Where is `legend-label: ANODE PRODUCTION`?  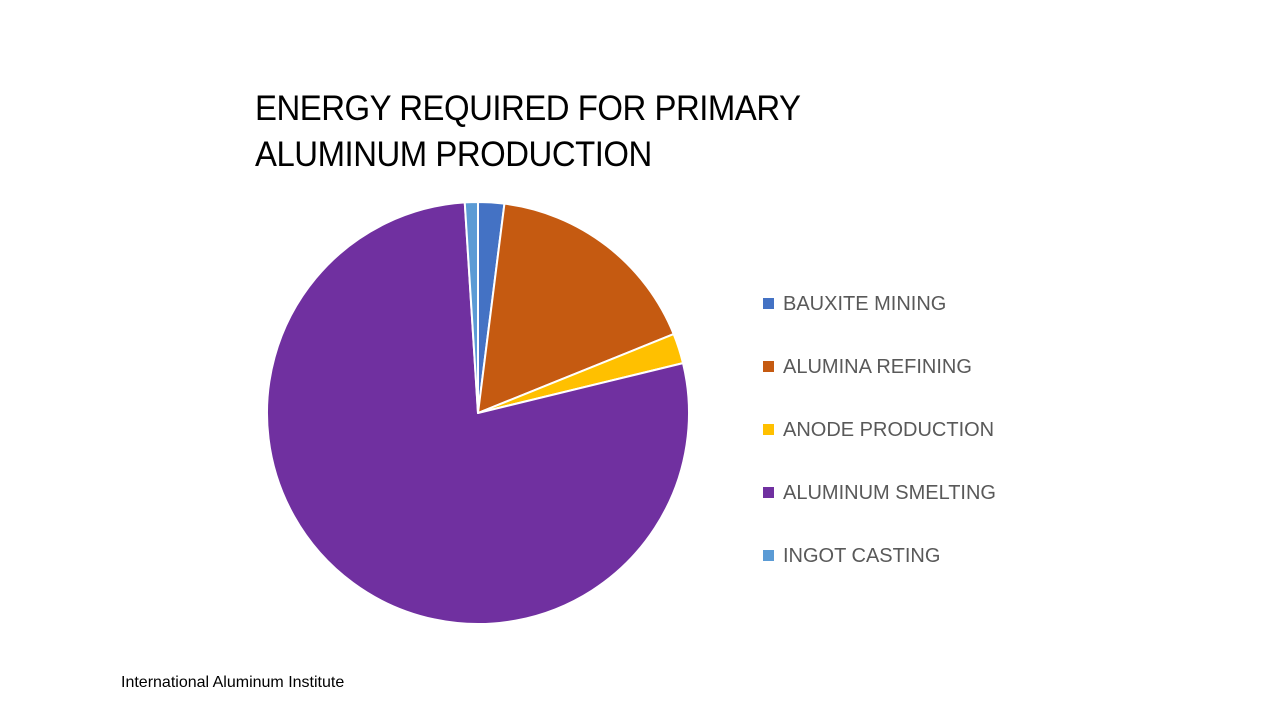 legend-label: ANODE PRODUCTION is located at coordinates (889, 429).